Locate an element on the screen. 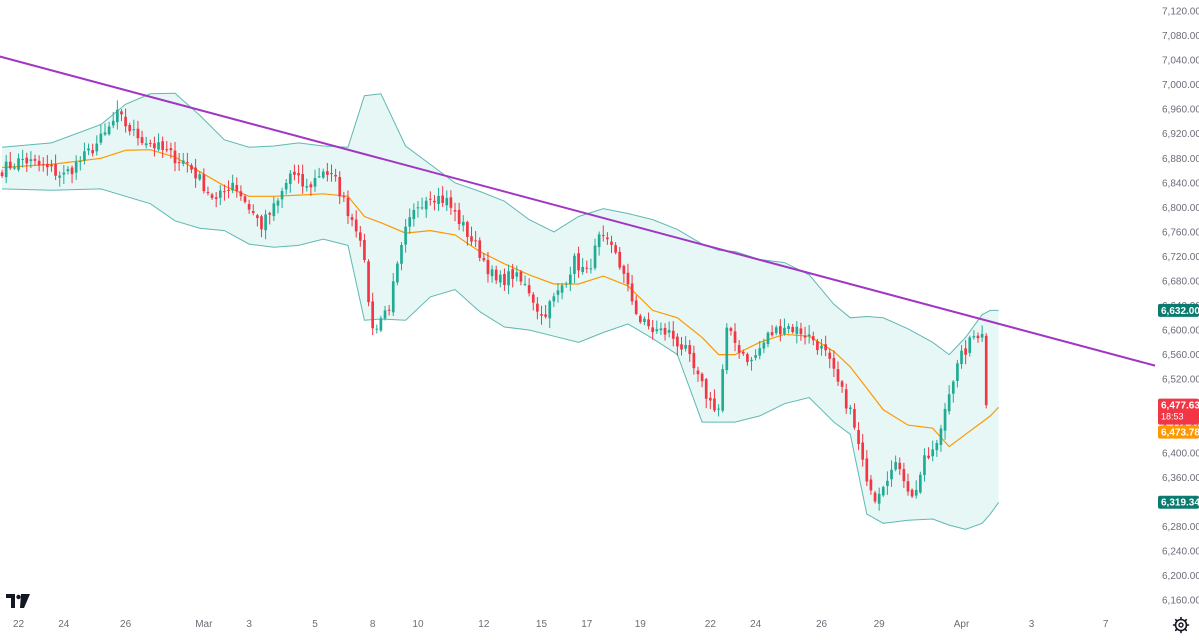 This screenshot has width=1199, height=642. y-tick-label: 6,840.00 is located at coordinates (1180, 183).